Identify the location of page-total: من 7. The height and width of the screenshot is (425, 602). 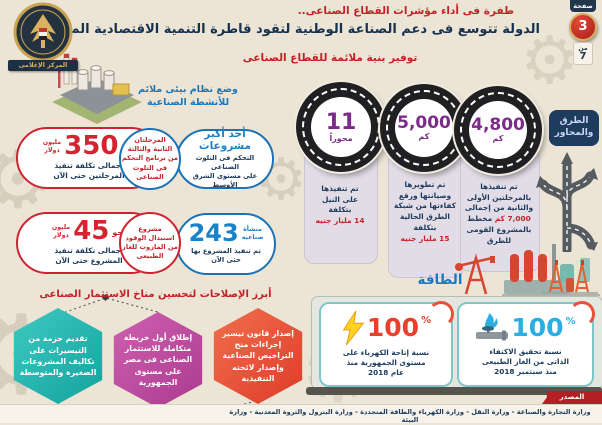
(583, 53).